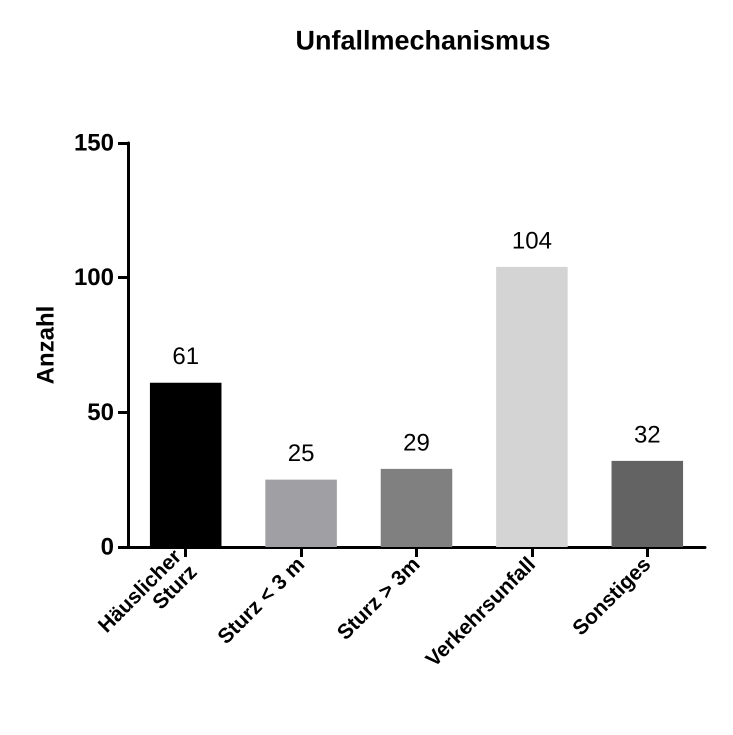 This screenshot has width=733, height=735. Describe the element at coordinates (100, 412) in the screenshot. I see `y-tick-label: 50` at that location.